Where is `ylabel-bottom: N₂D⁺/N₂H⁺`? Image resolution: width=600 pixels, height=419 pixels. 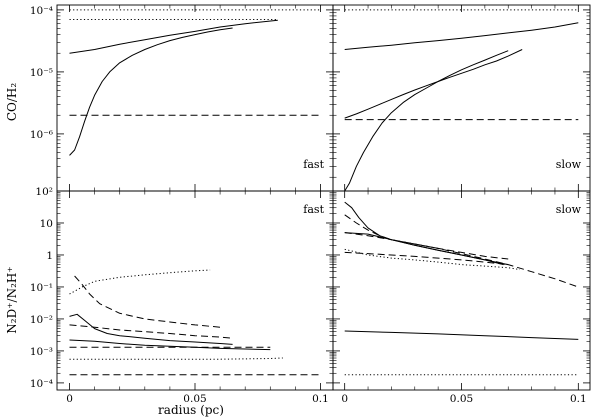
ylabel-bottom: N₂D⁺/N₂H⁺ is located at coordinates (12, 299).